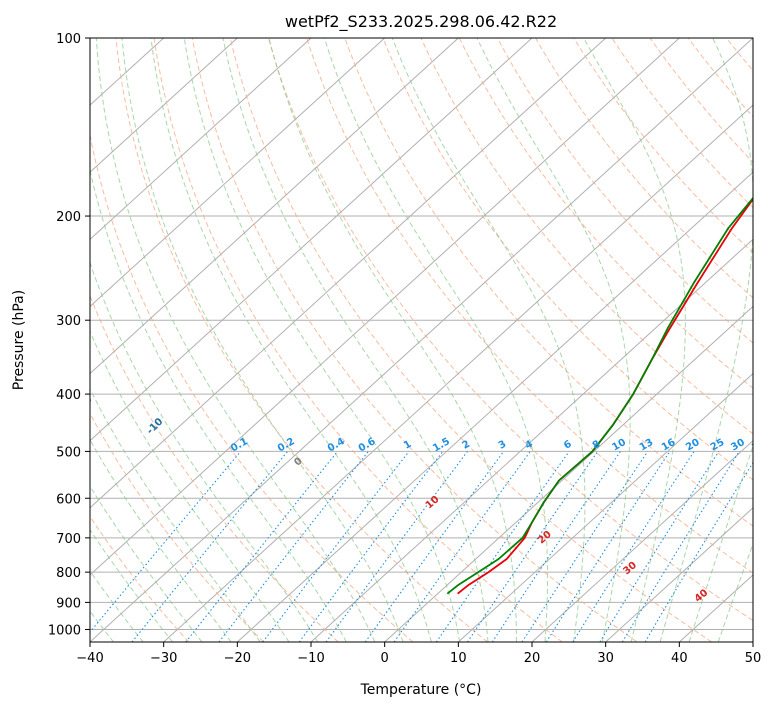 This screenshot has width=775, height=708. Describe the element at coordinates (421, 22) in the screenshot. I see `chart-title: wetPf2_S233.2025.298.06.42.R22` at that location.